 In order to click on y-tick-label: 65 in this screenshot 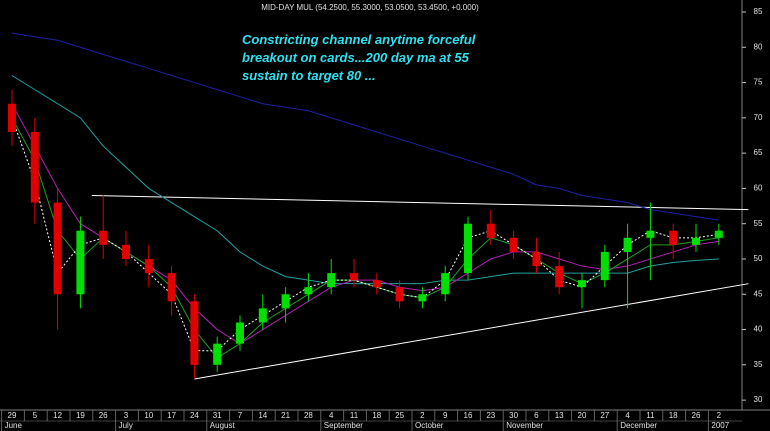, I will do `click(758, 152)`.